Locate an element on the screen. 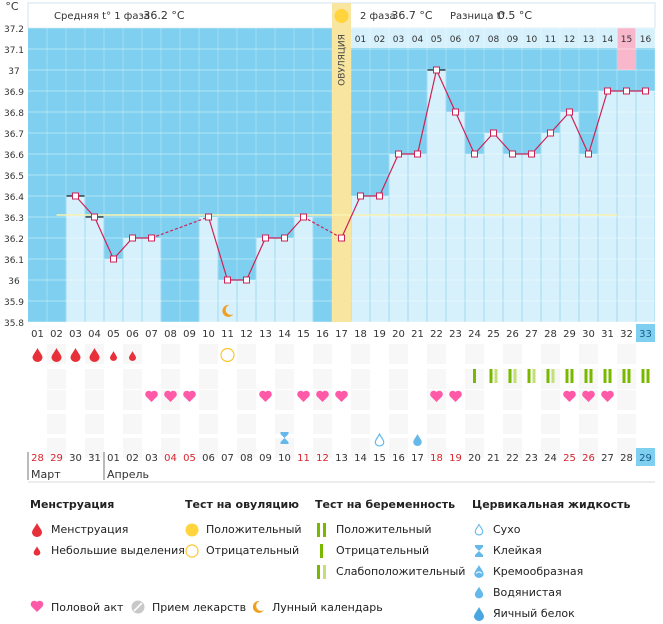  phase2-day-label: 12 is located at coordinates (569, 40).